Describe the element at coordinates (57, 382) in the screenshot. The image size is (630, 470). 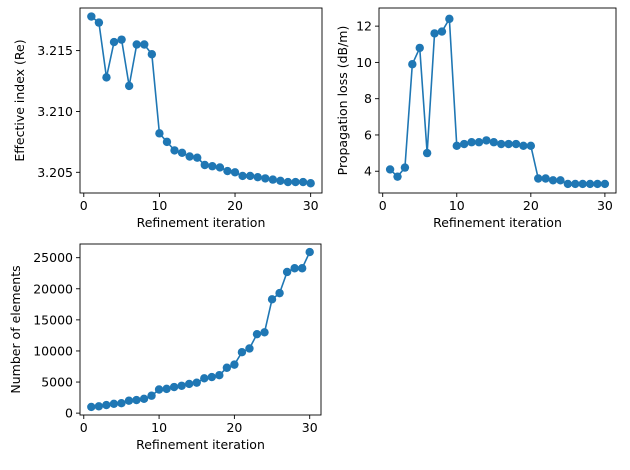
I see `y-tick-label: 5000` at that location.